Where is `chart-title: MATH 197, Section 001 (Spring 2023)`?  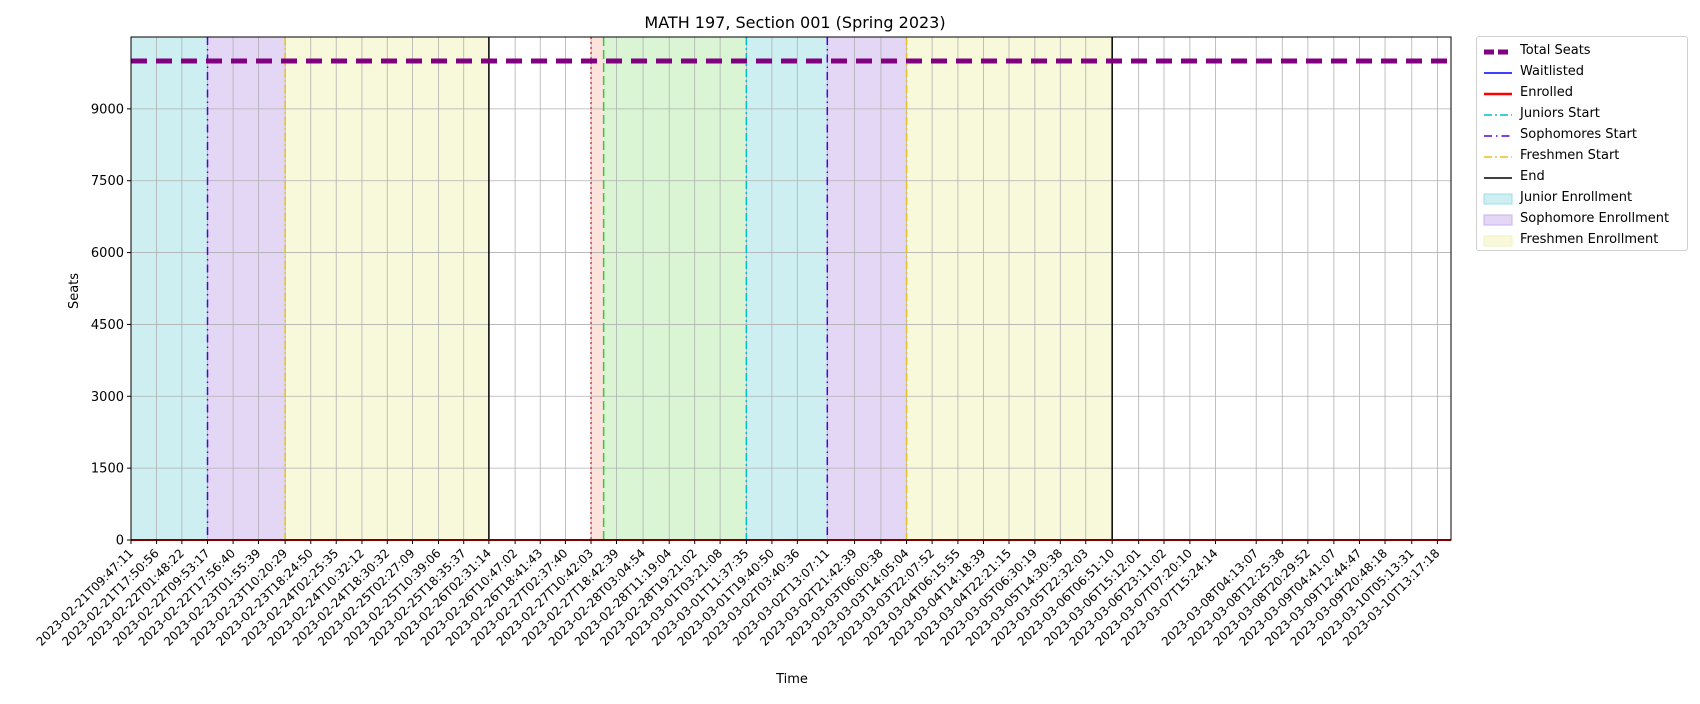
chart-title: MATH 197, Section 001 (Spring 2023) is located at coordinates (794, 22).